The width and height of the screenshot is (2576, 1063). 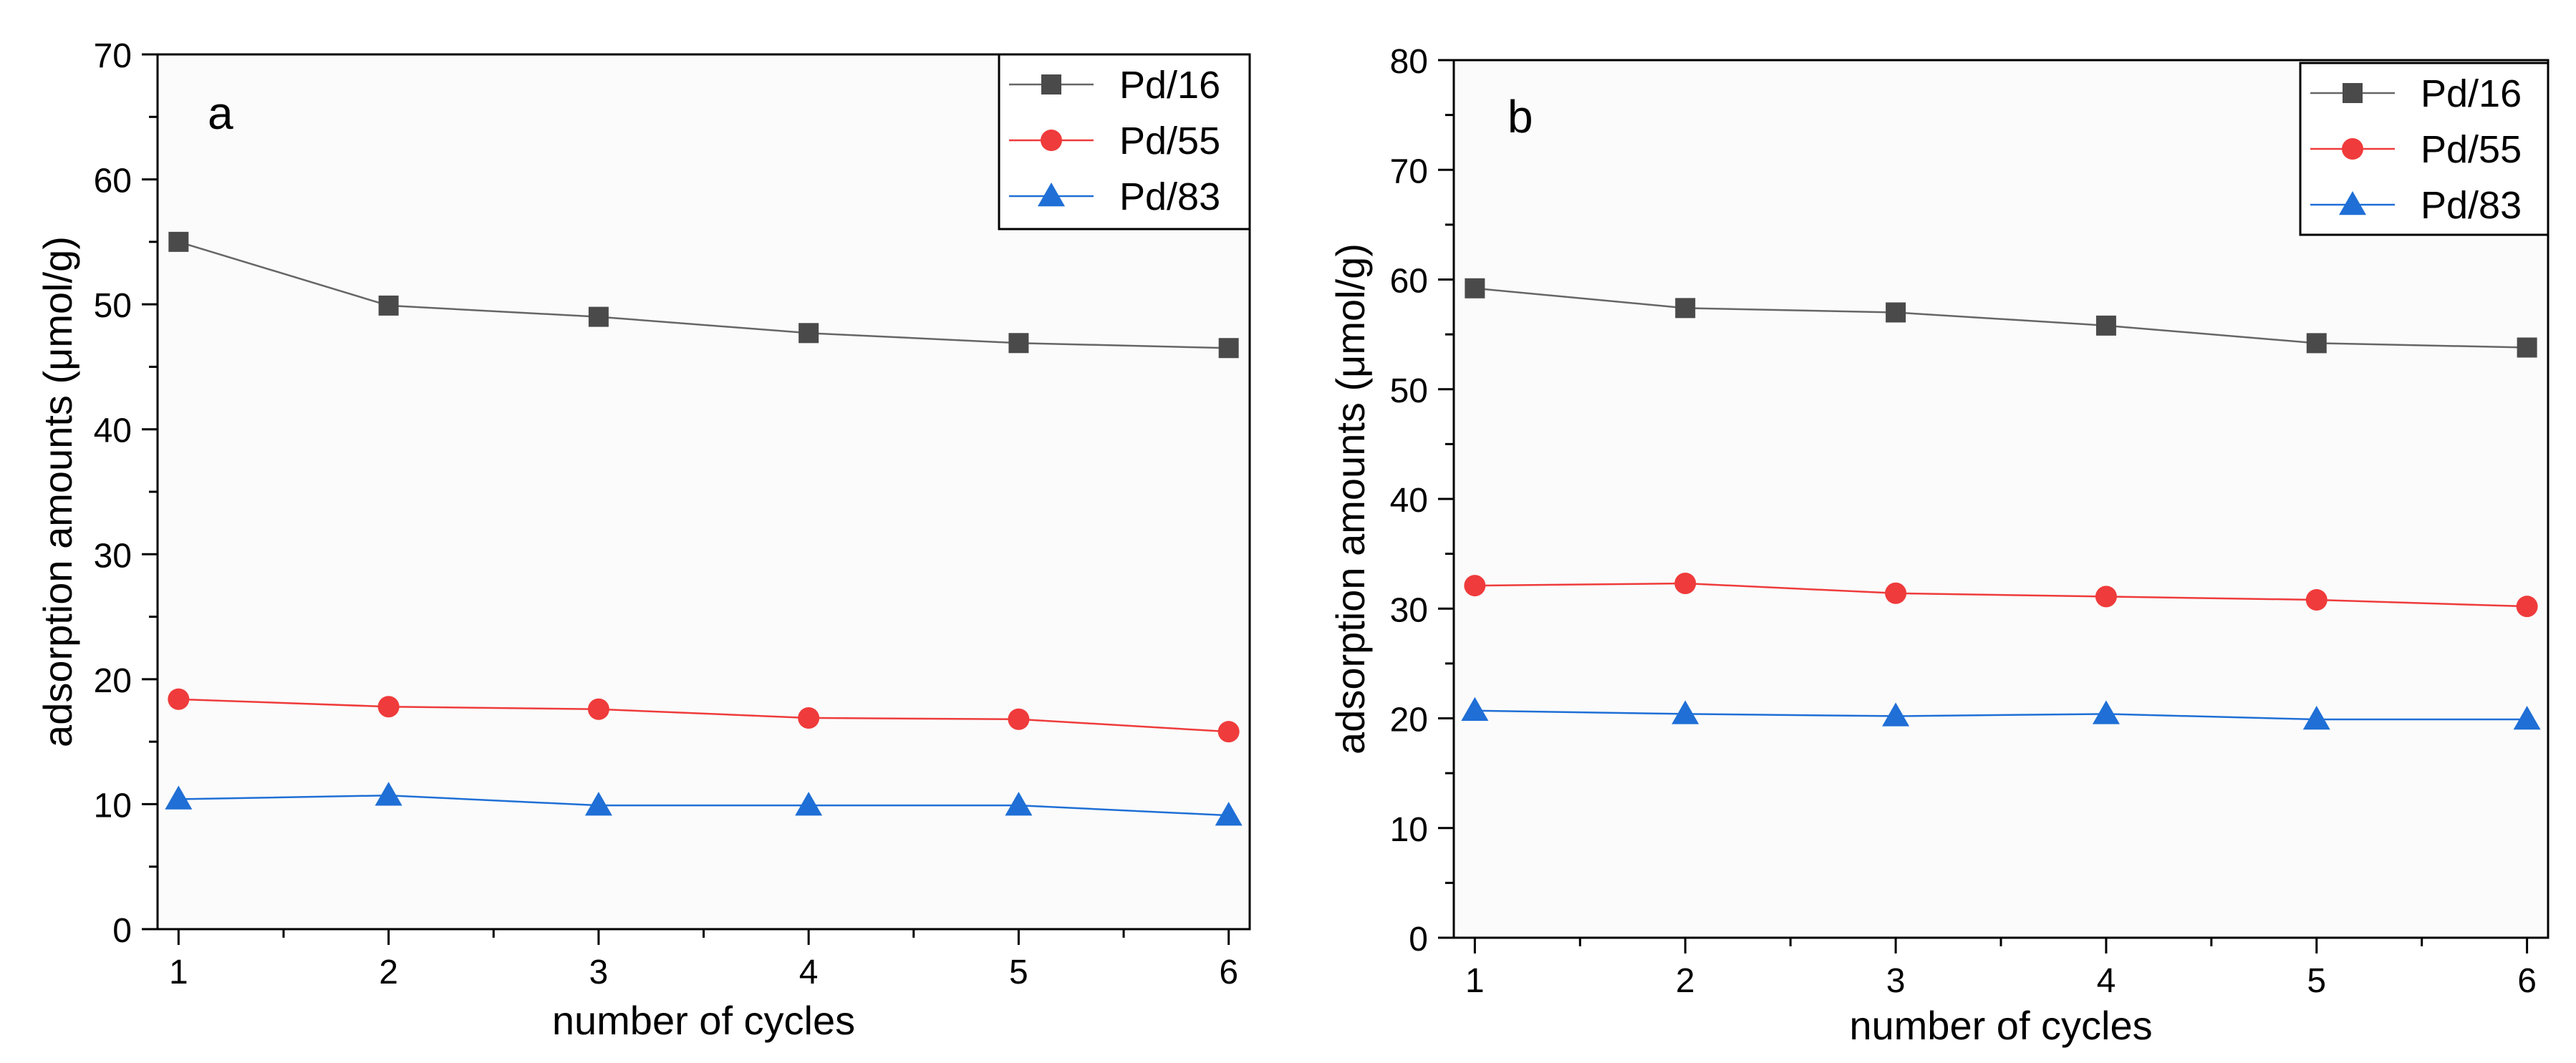 I want to click on y-tick-label: 80, so click(x=1409, y=62).